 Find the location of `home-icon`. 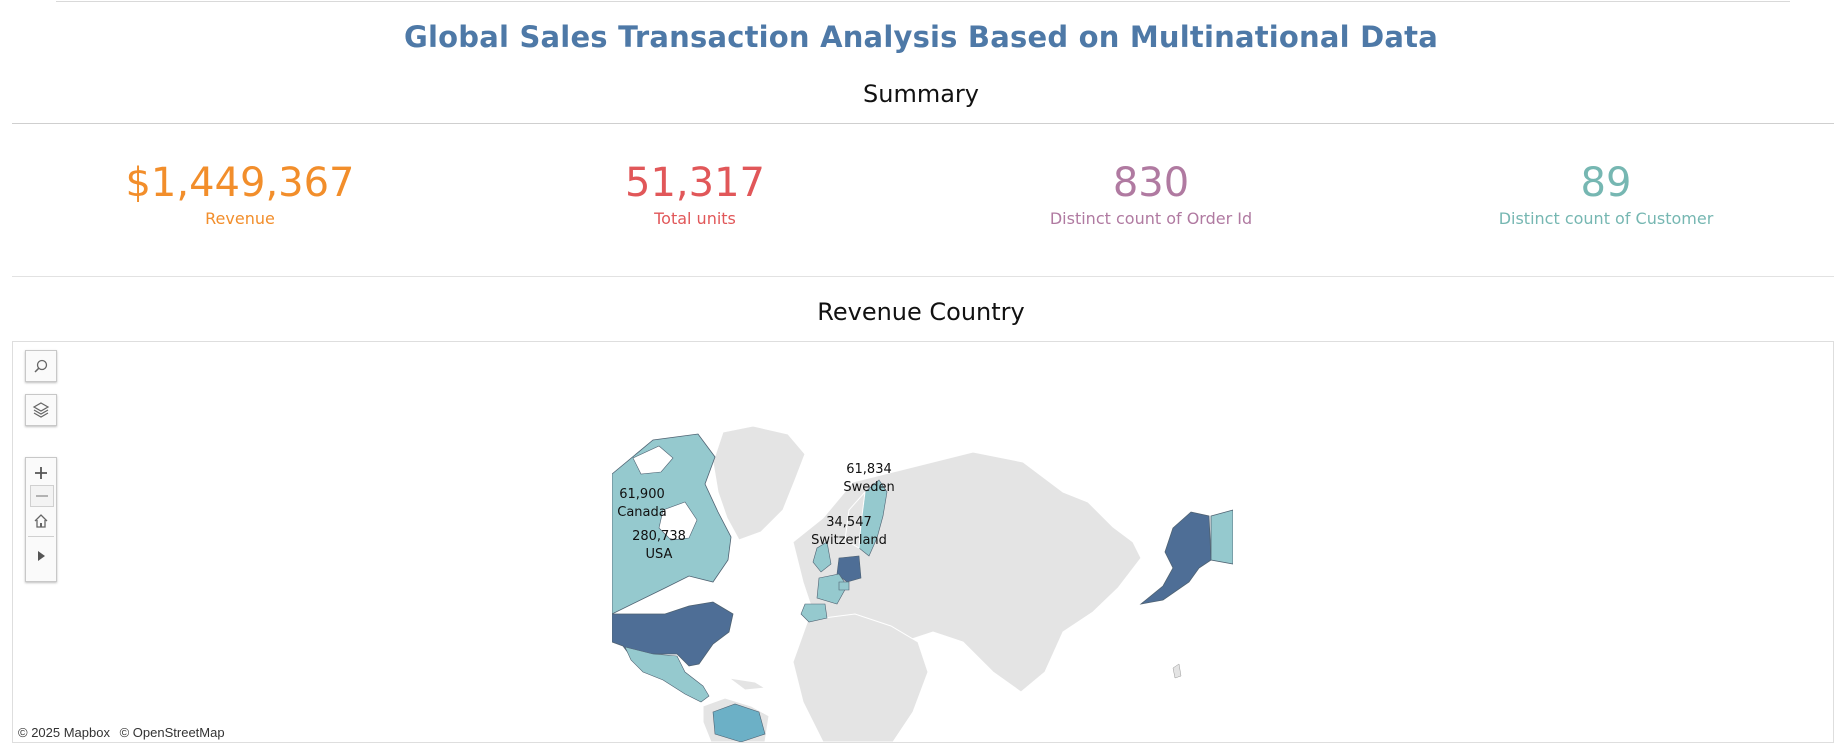

home-icon is located at coordinates (41, 521).